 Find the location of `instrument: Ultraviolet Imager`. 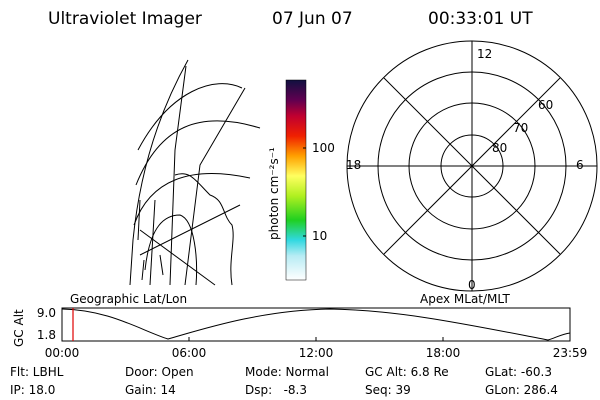

instrument: Ultraviolet Imager is located at coordinates (125, 19).